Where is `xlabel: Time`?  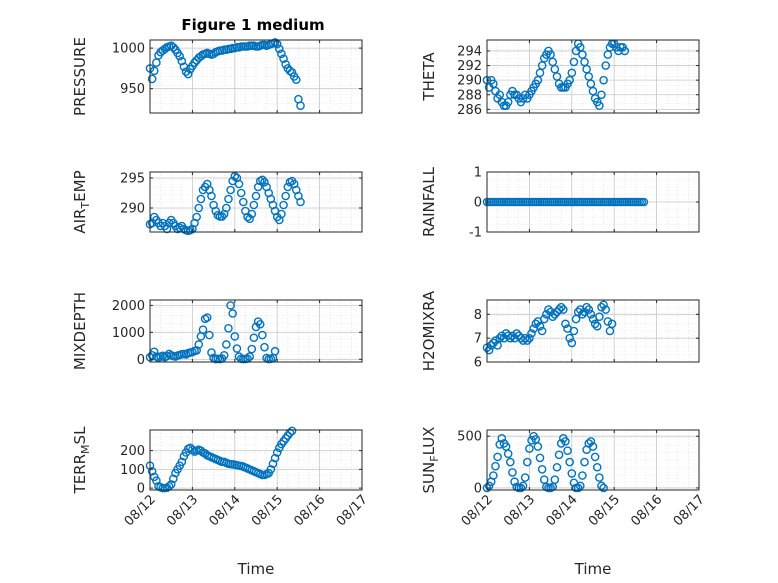 xlabel: Time is located at coordinates (593, 569).